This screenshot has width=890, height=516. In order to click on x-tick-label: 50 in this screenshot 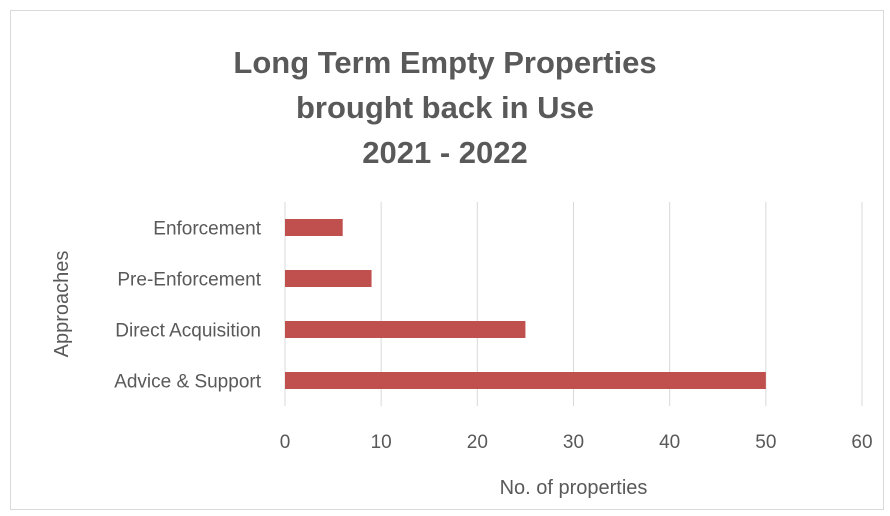, I will do `click(765, 442)`.